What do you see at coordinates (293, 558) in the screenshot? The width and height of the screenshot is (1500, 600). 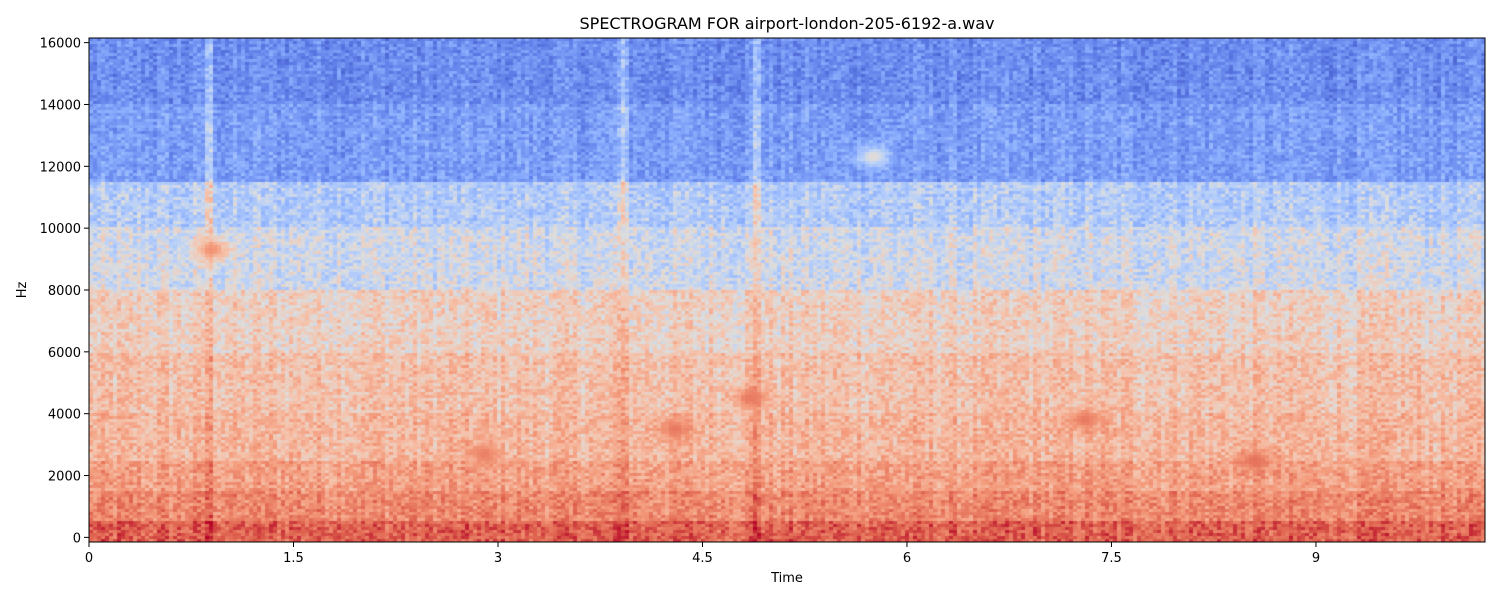 I see `x-tick-label: 1.5` at bounding box center [293, 558].